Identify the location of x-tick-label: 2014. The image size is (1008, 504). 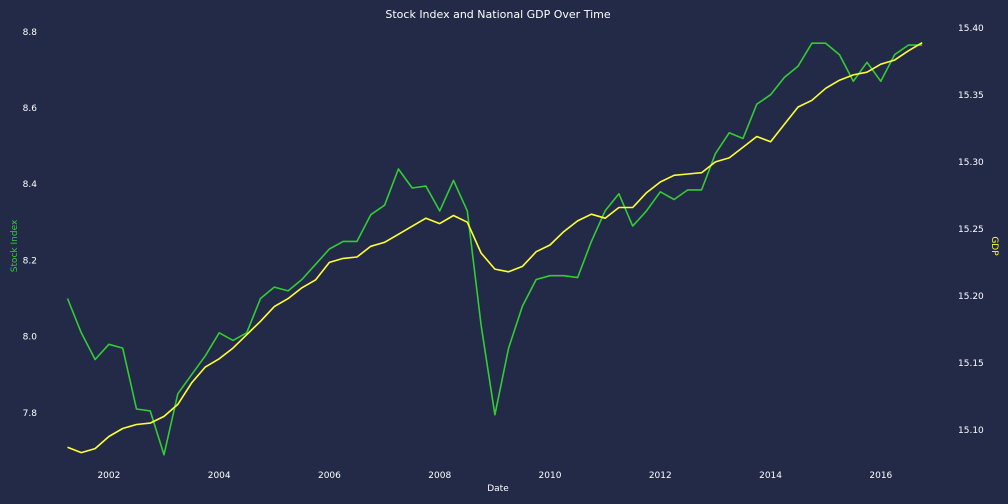
(770, 476).